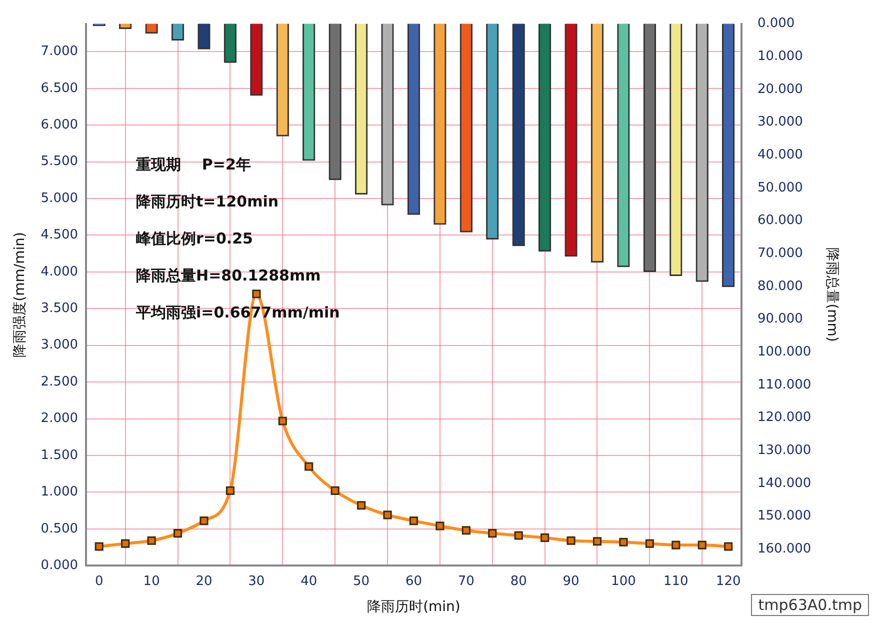  Describe the element at coordinates (623, 581) in the screenshot. I see `x-tick-label: 100` at that location.